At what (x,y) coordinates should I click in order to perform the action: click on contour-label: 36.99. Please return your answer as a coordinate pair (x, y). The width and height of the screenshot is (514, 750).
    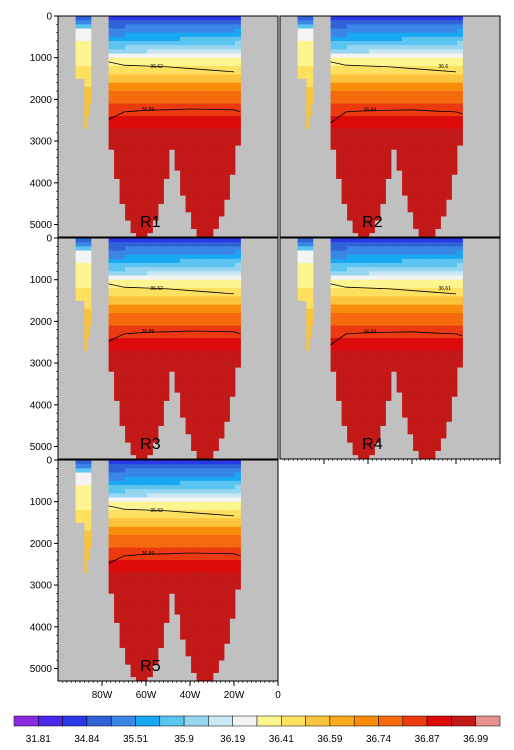
    Looking at the image, I should click on (148, 332).